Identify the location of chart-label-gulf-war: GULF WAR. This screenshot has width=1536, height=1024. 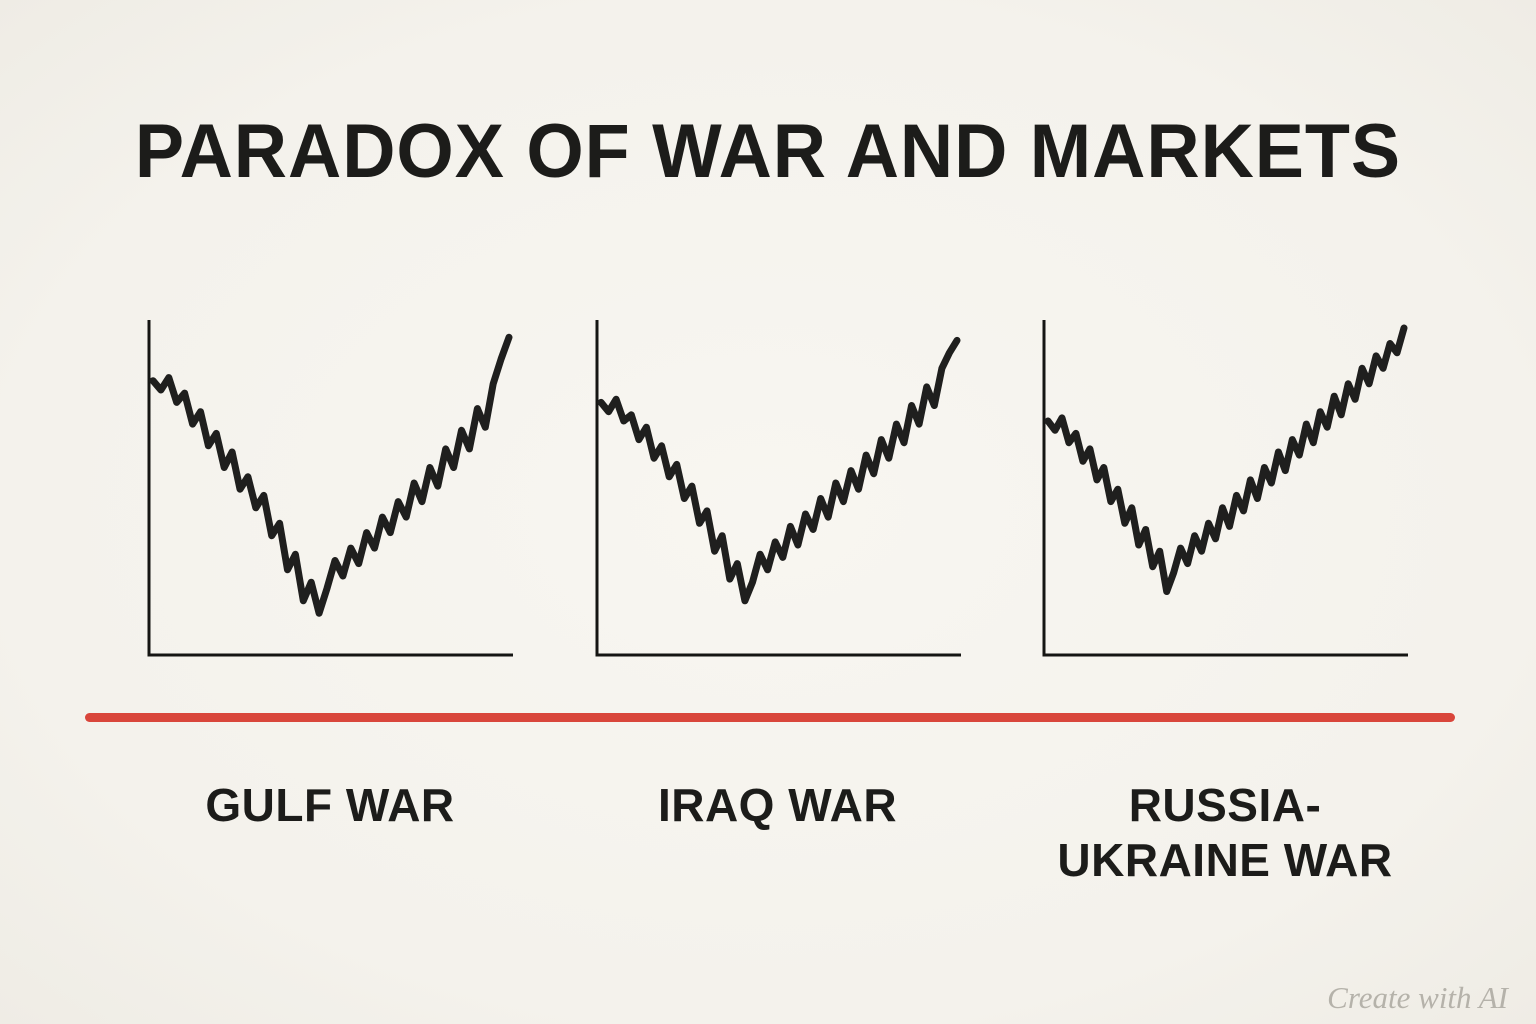
(330, 805).